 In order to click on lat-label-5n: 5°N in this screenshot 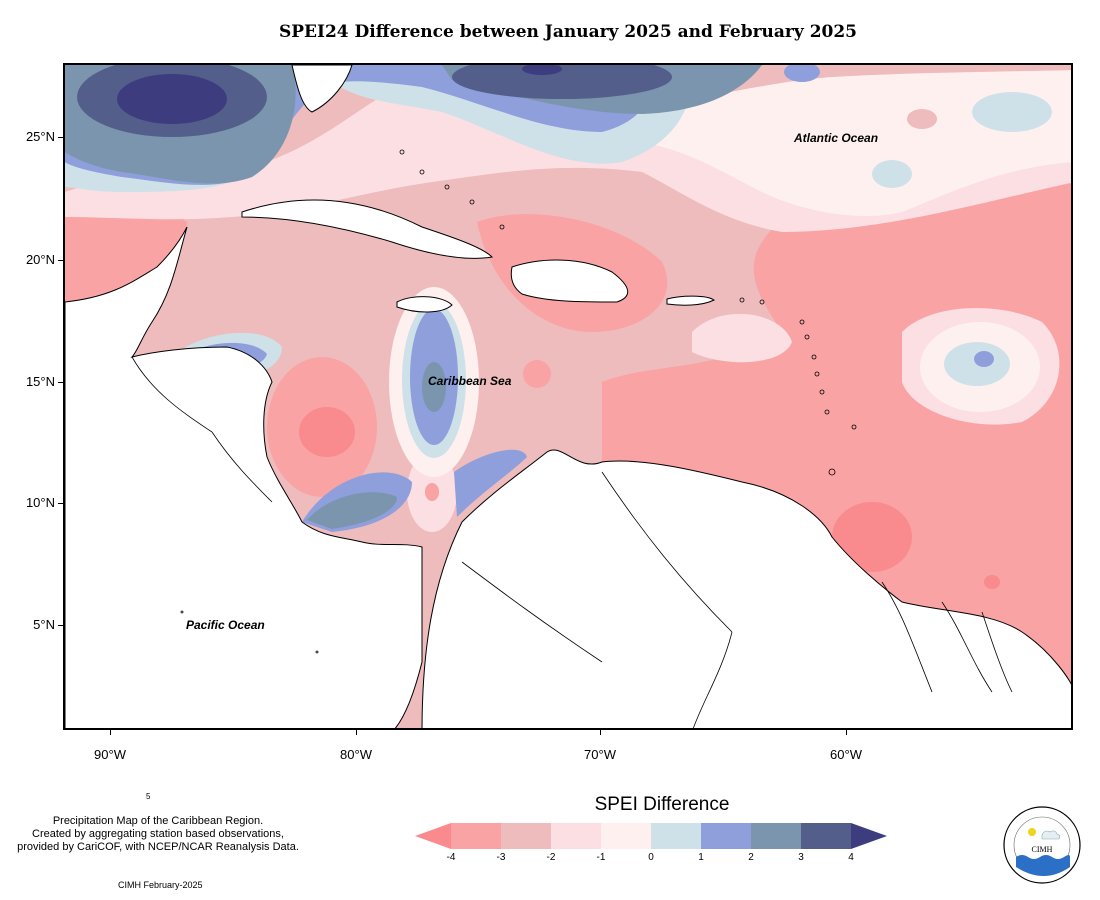, I will do `click(44, 624)`.